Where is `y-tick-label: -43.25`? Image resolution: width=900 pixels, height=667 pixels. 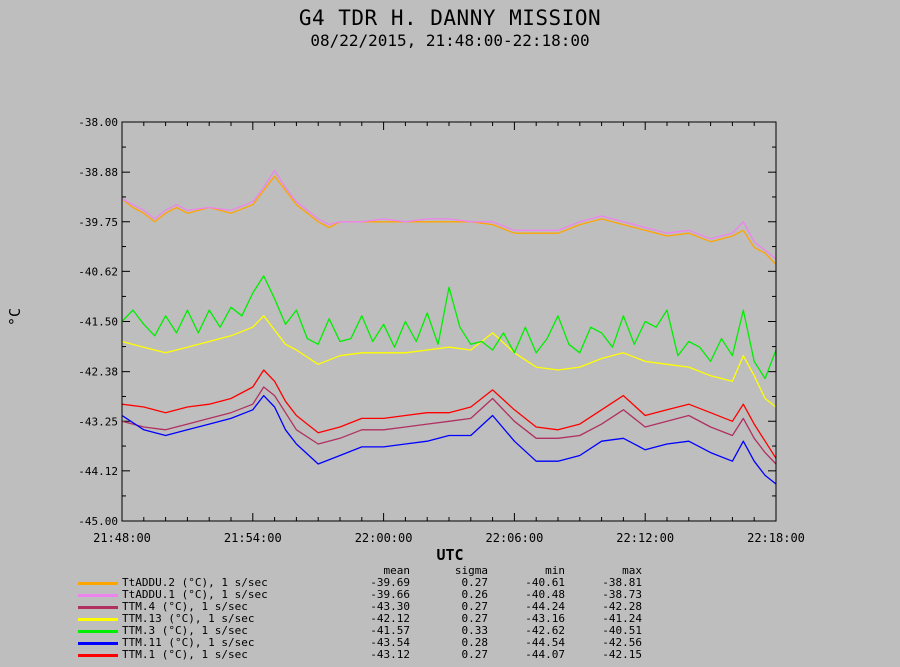
y-tick-label: -43.25 is located at coordinates (98, 421).